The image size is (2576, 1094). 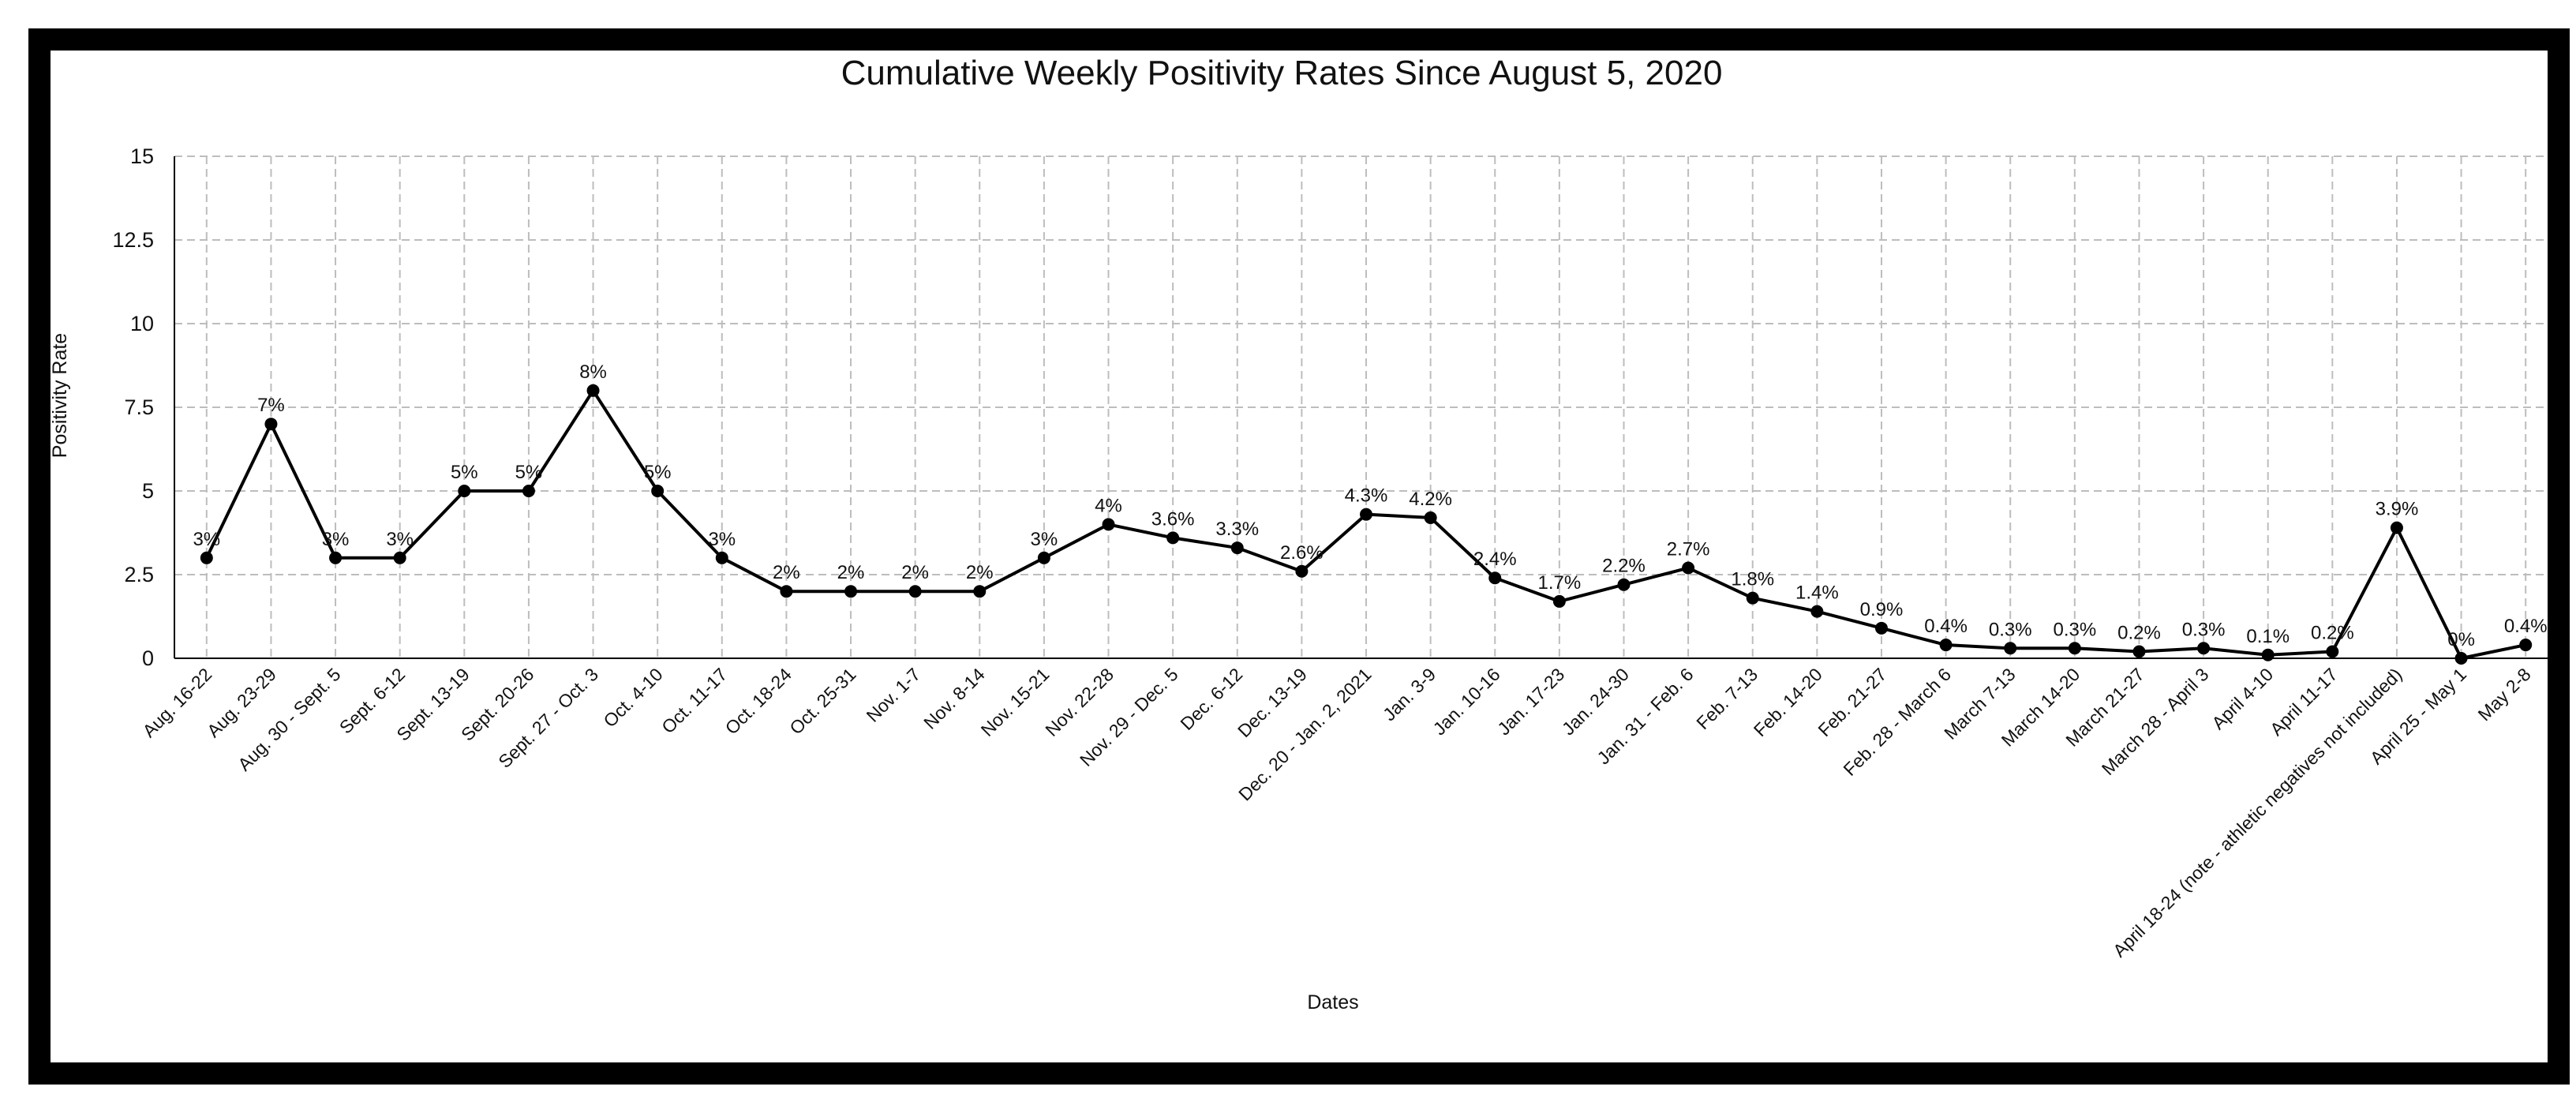 What do you see at coordinates (2268, 636) in the screenshot?
I see `data-label: 0.1%` at bounding box center [2268, 636].